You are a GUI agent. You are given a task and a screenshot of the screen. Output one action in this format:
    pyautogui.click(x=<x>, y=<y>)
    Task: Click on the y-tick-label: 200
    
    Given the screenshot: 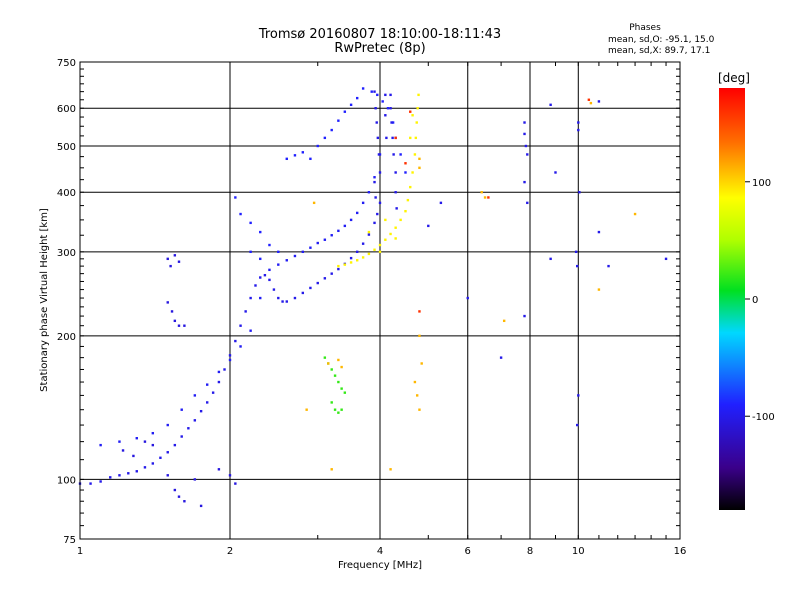 What is the action you would take?
    pyautogui.click(x=66, y=337)
    